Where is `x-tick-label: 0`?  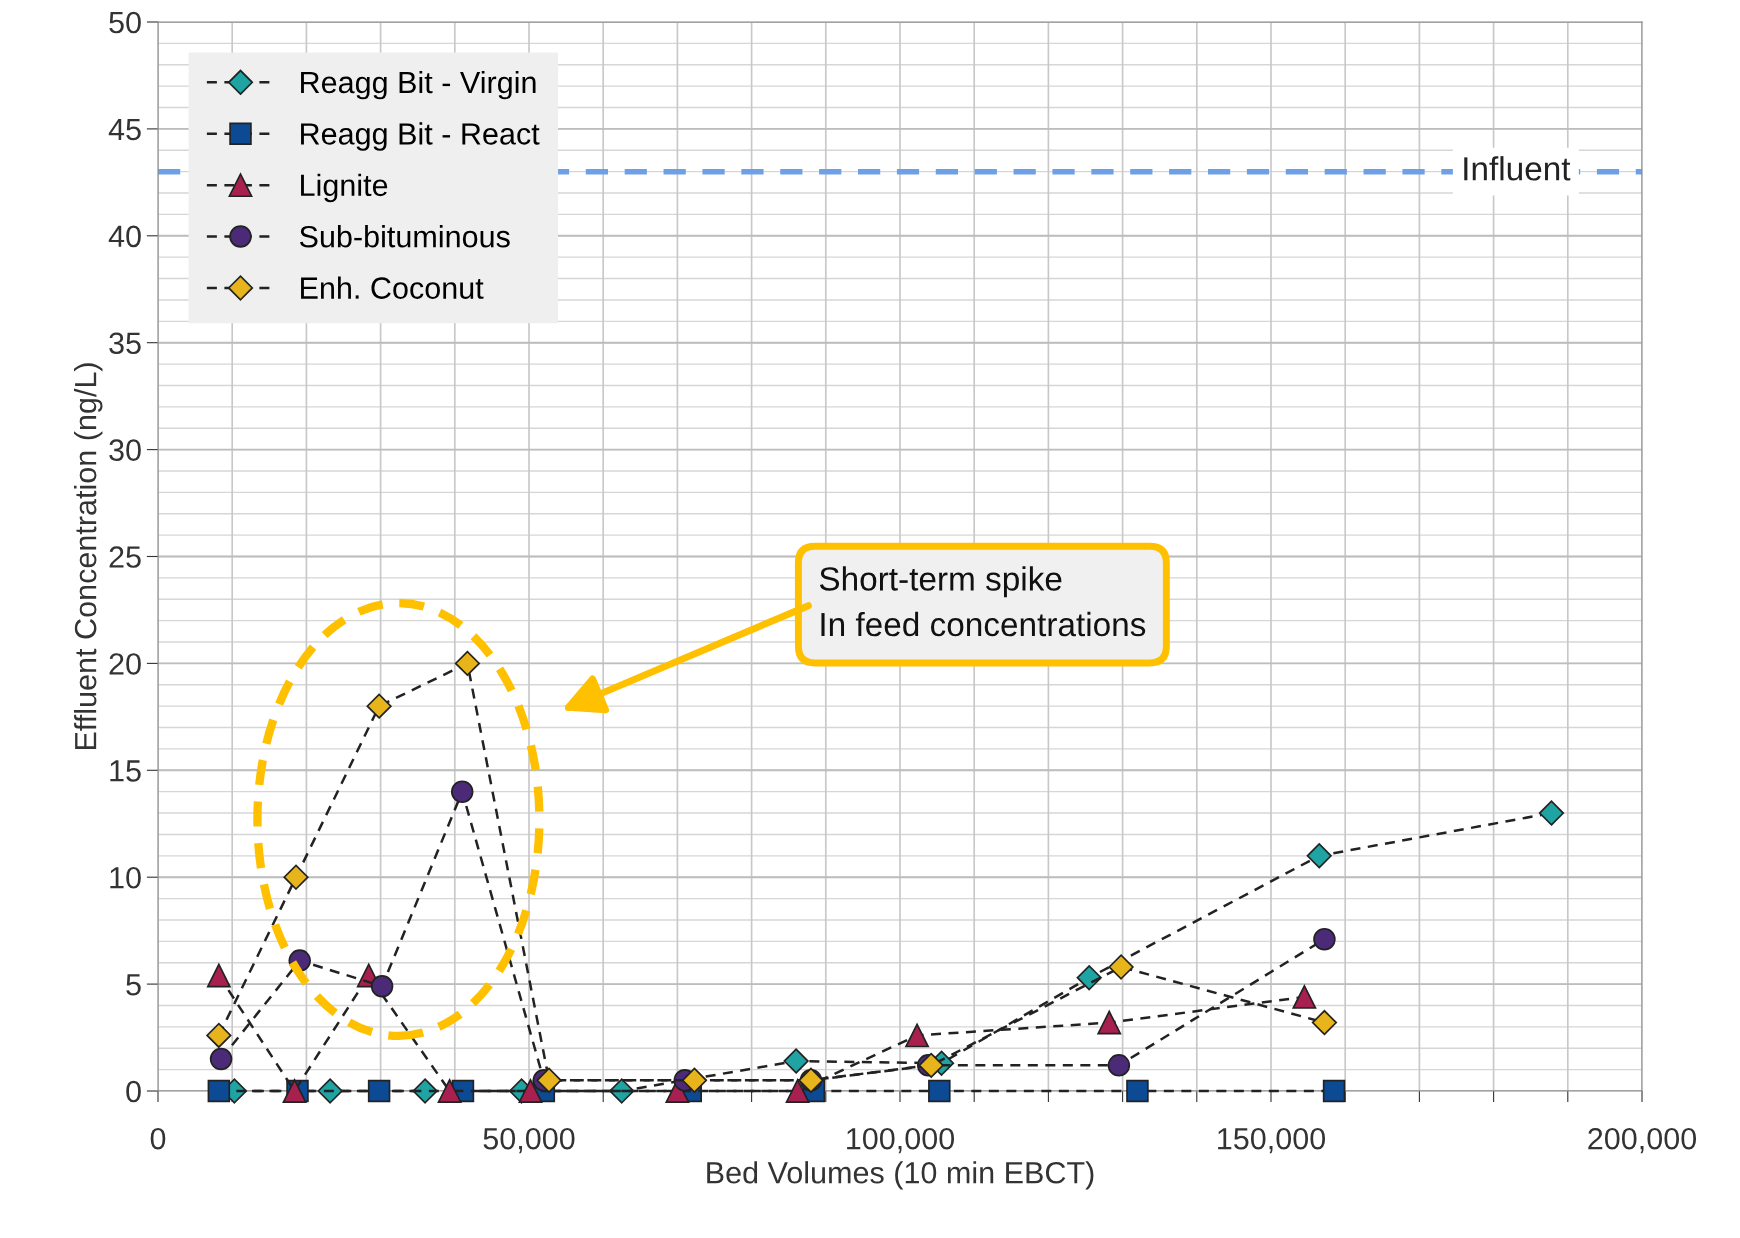 x-tick-label: 0 is located at coordinates (158, 1138).